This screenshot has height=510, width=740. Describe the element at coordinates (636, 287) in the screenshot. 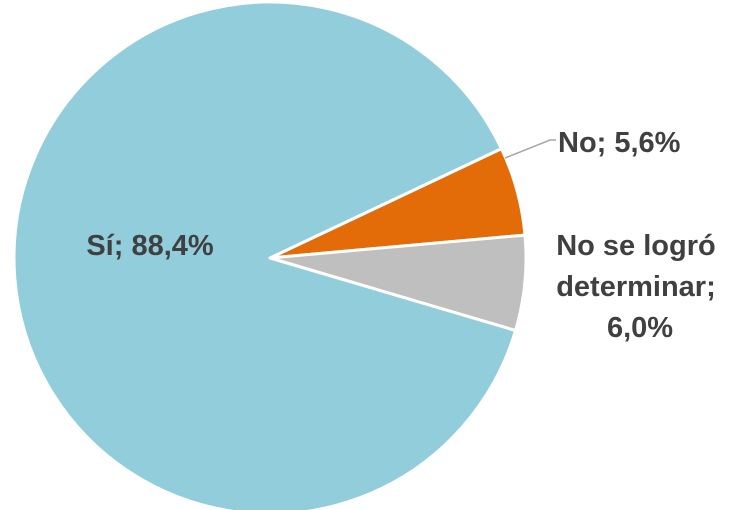

I see `data-label-indeterminate-line-2: determinar;` at that location.